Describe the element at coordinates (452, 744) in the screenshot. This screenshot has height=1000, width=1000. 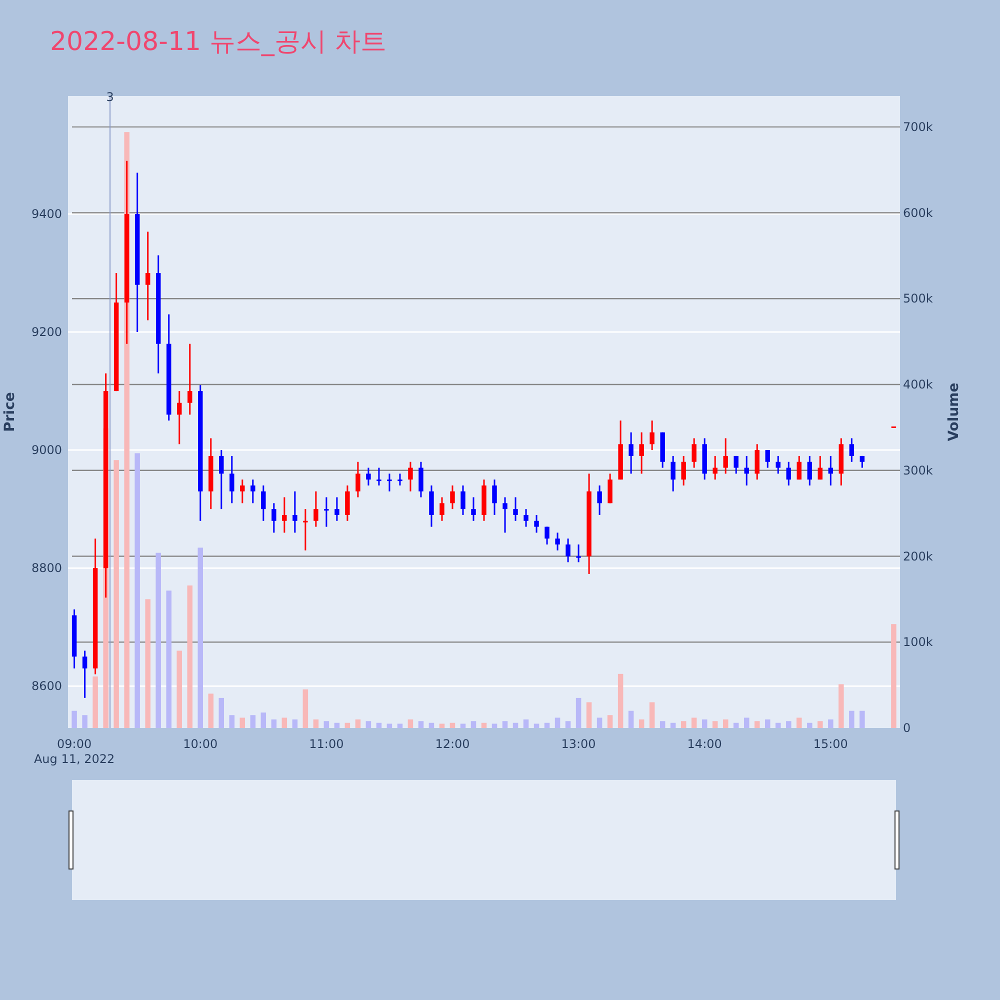
I see `x-tick-label: 12:00` at that location.